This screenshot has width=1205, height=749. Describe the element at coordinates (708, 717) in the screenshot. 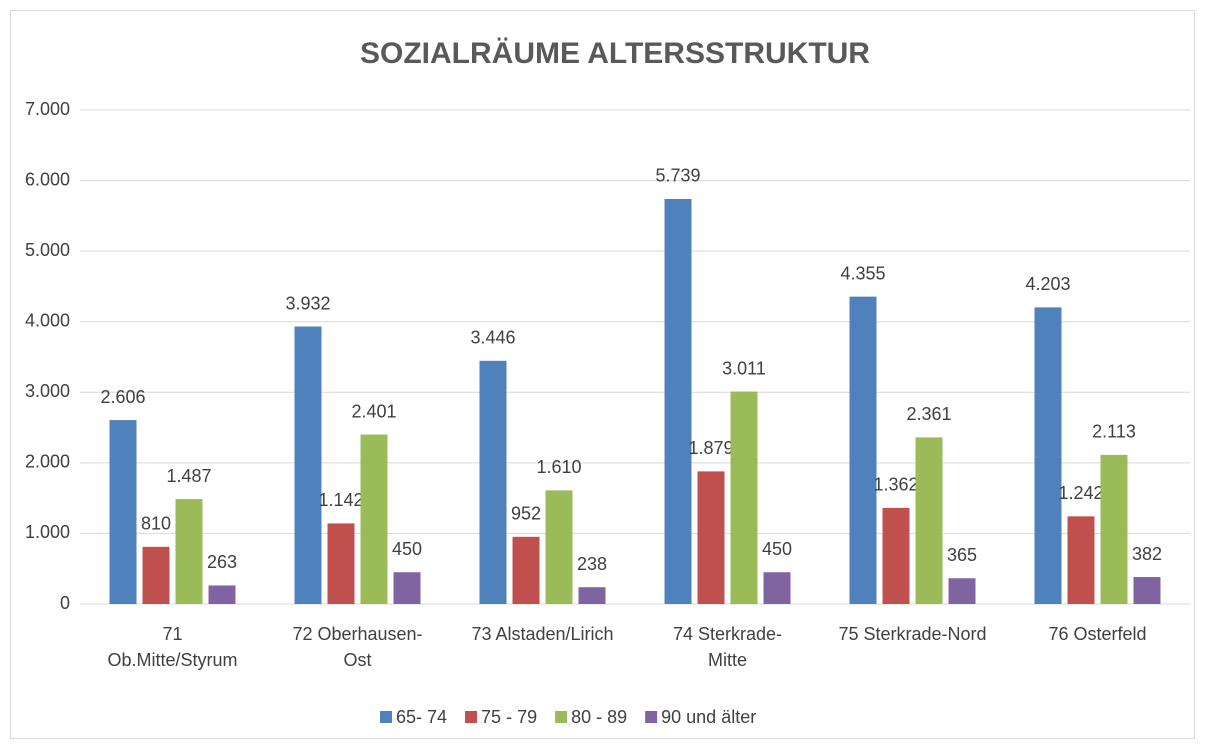

I see `legend-label: 90 und älter` at that location.